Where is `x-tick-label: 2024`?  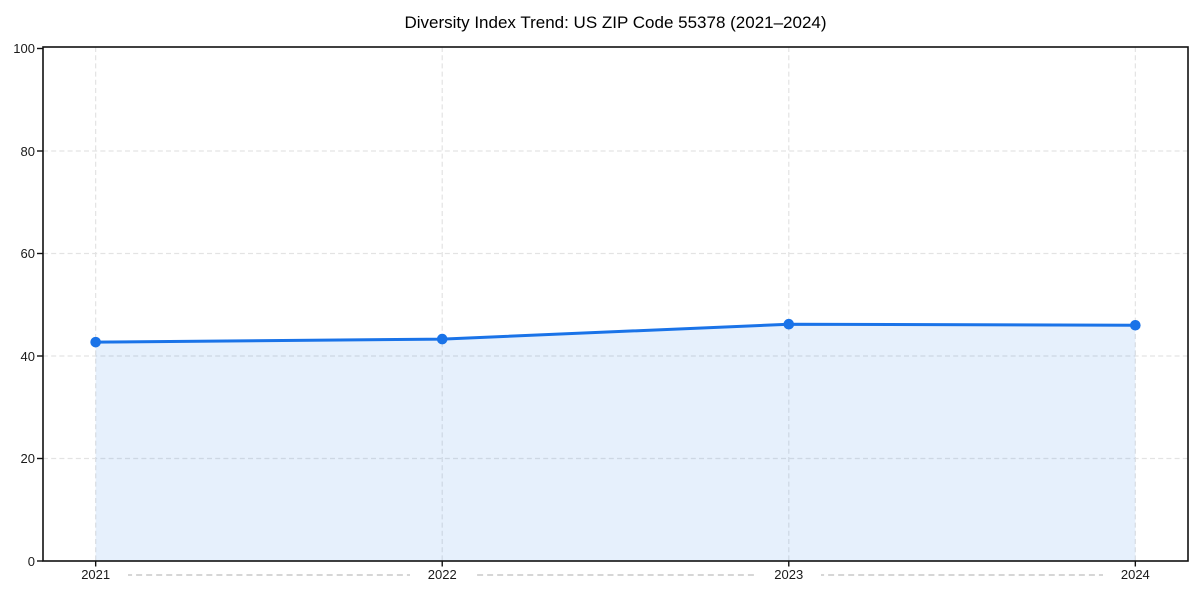 x-tick-label: 2024 is located at coordinates (1135, 575).